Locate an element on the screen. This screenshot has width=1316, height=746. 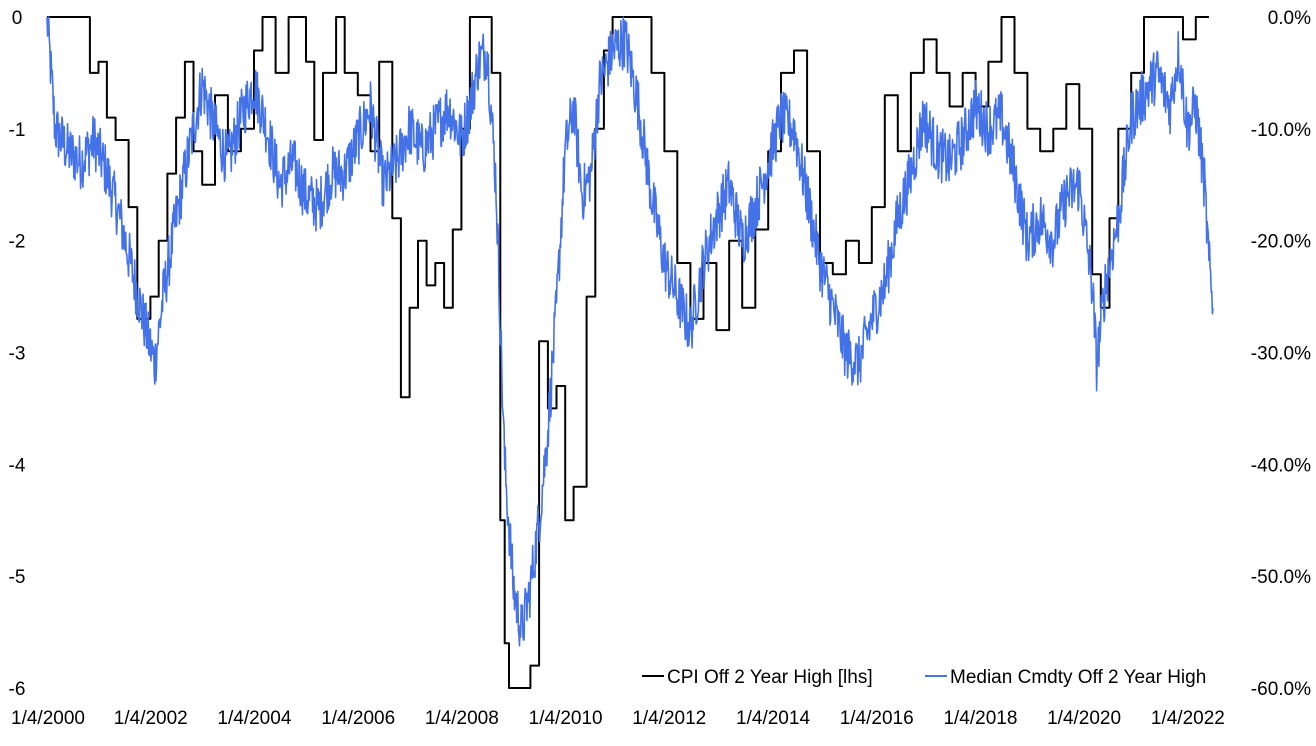
legend-label-0: CPI Off 2 Year High [lhs] is located at coordinates (770, 677).